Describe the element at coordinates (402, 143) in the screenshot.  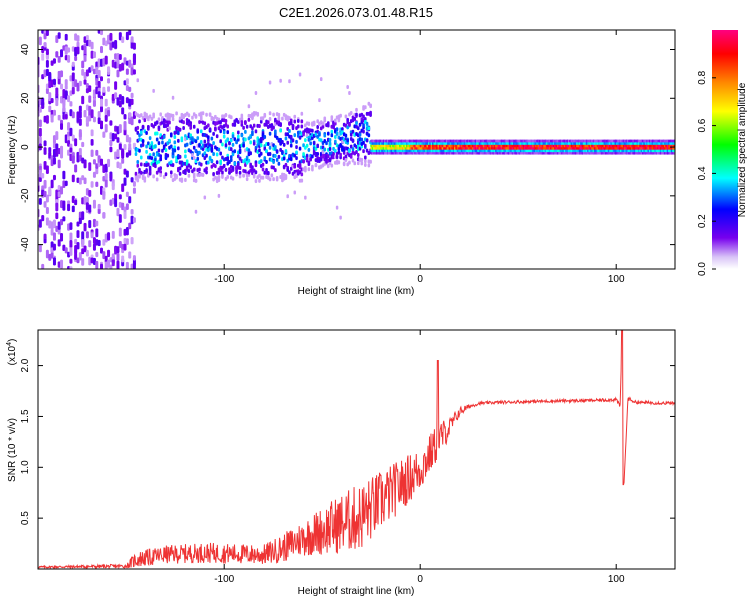
I see `spectrogram-cell-1978` at that location.